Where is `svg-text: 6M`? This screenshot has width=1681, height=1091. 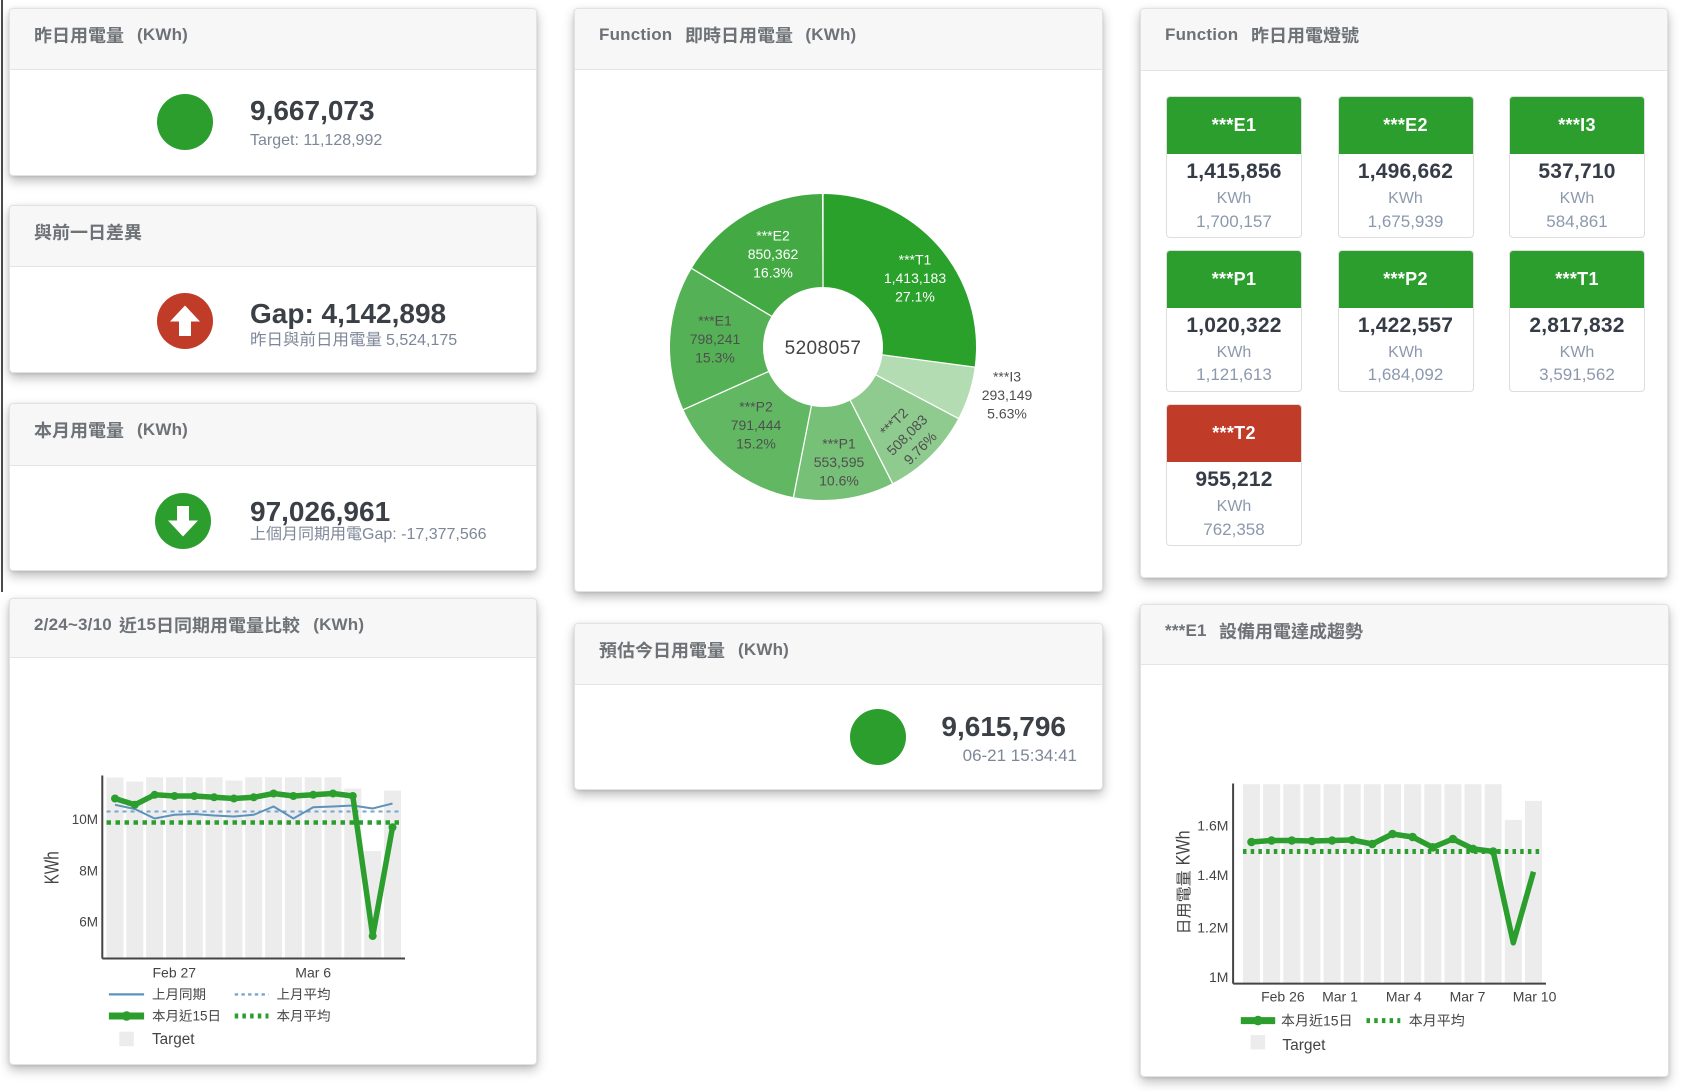
svg-text: 6M is located at coordinates (88, 921).